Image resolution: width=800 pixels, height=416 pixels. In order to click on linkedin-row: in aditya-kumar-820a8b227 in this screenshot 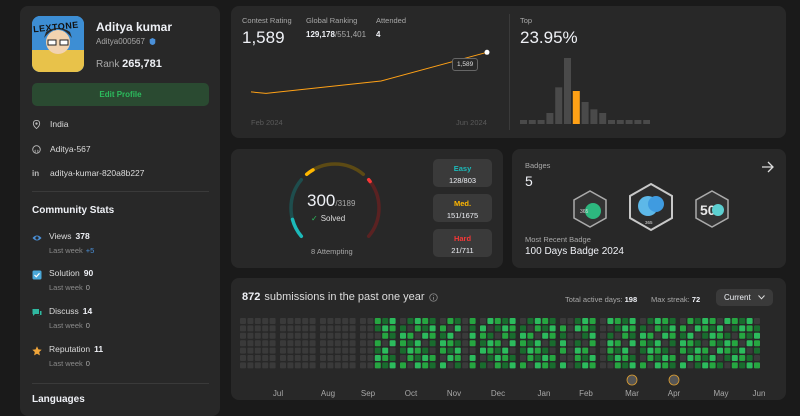, I will do `click(88, 173)`.